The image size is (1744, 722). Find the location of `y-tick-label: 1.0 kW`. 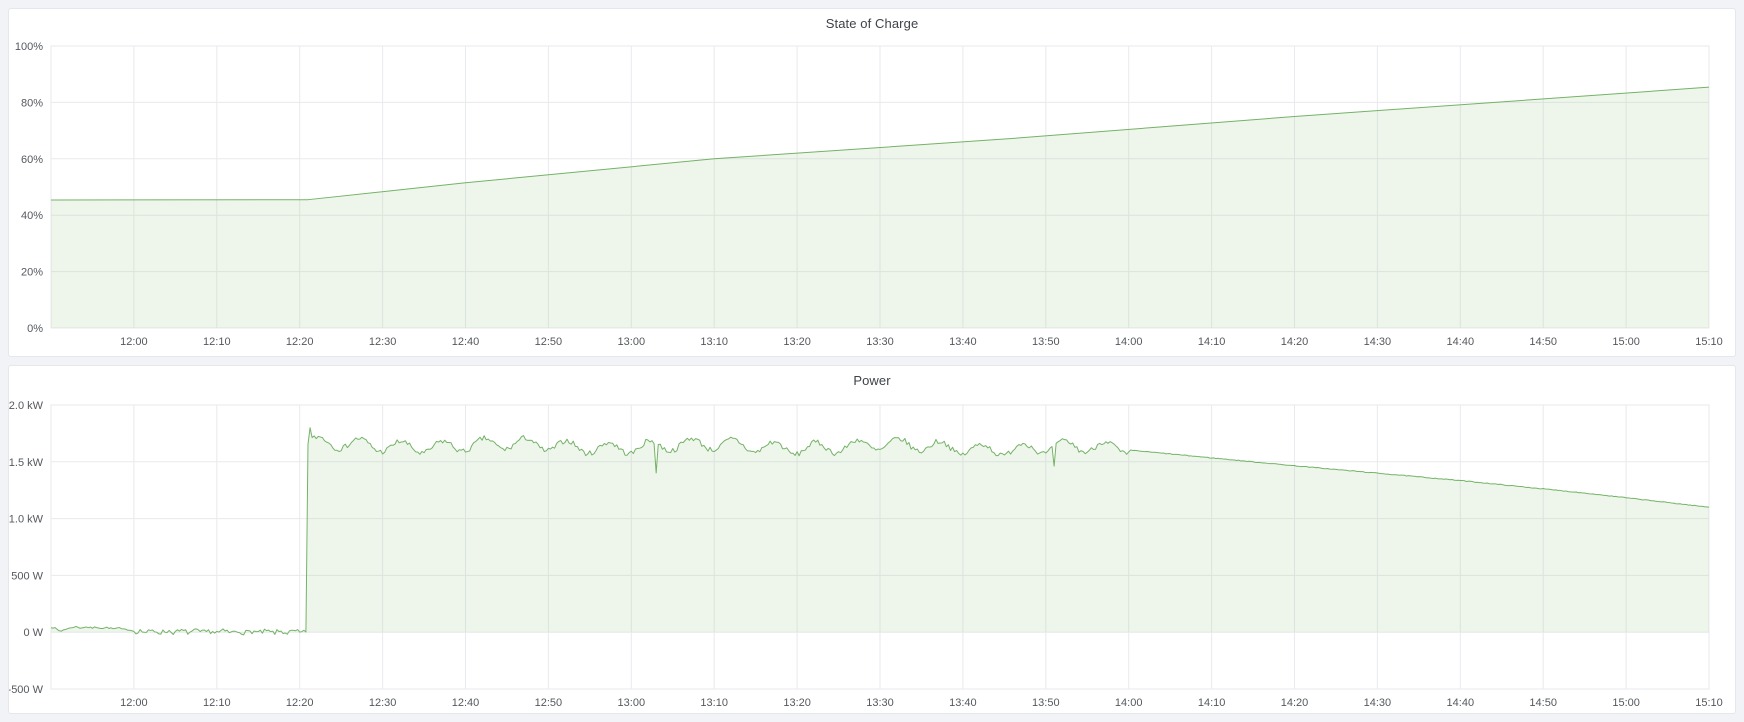

y-tick-label: 1.0 kW is located at coordinates (26, 520).